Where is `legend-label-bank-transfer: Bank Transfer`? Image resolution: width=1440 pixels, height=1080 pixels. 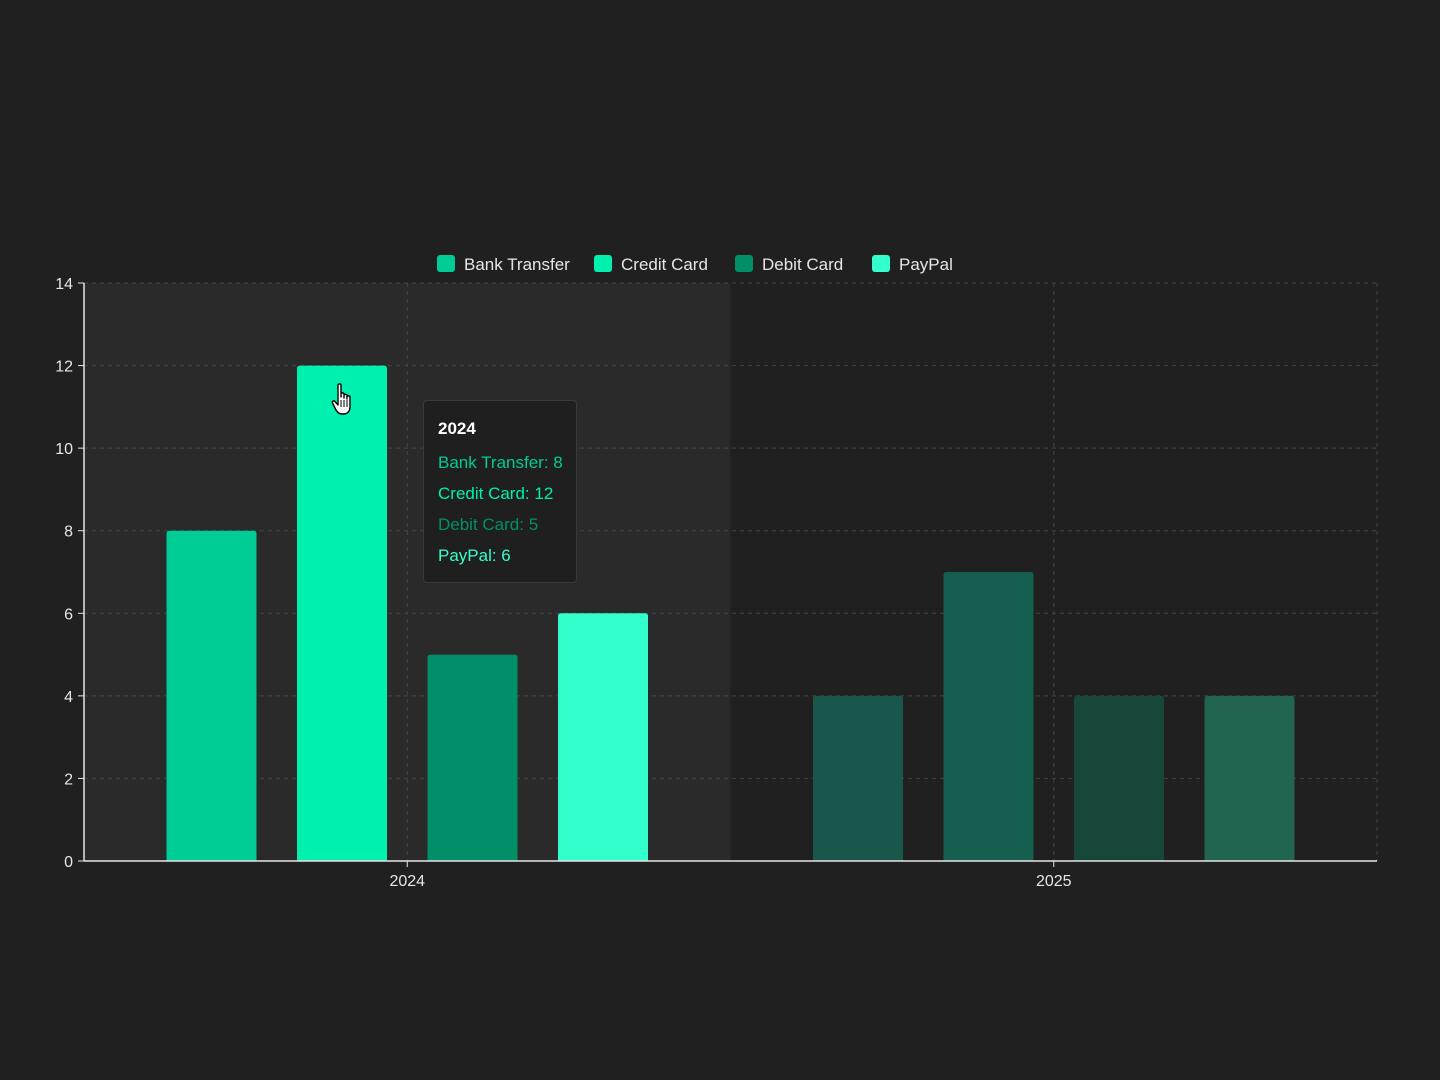
legend-label-bank-transfer: Bank Transfer is located at coordinates (517, 264).